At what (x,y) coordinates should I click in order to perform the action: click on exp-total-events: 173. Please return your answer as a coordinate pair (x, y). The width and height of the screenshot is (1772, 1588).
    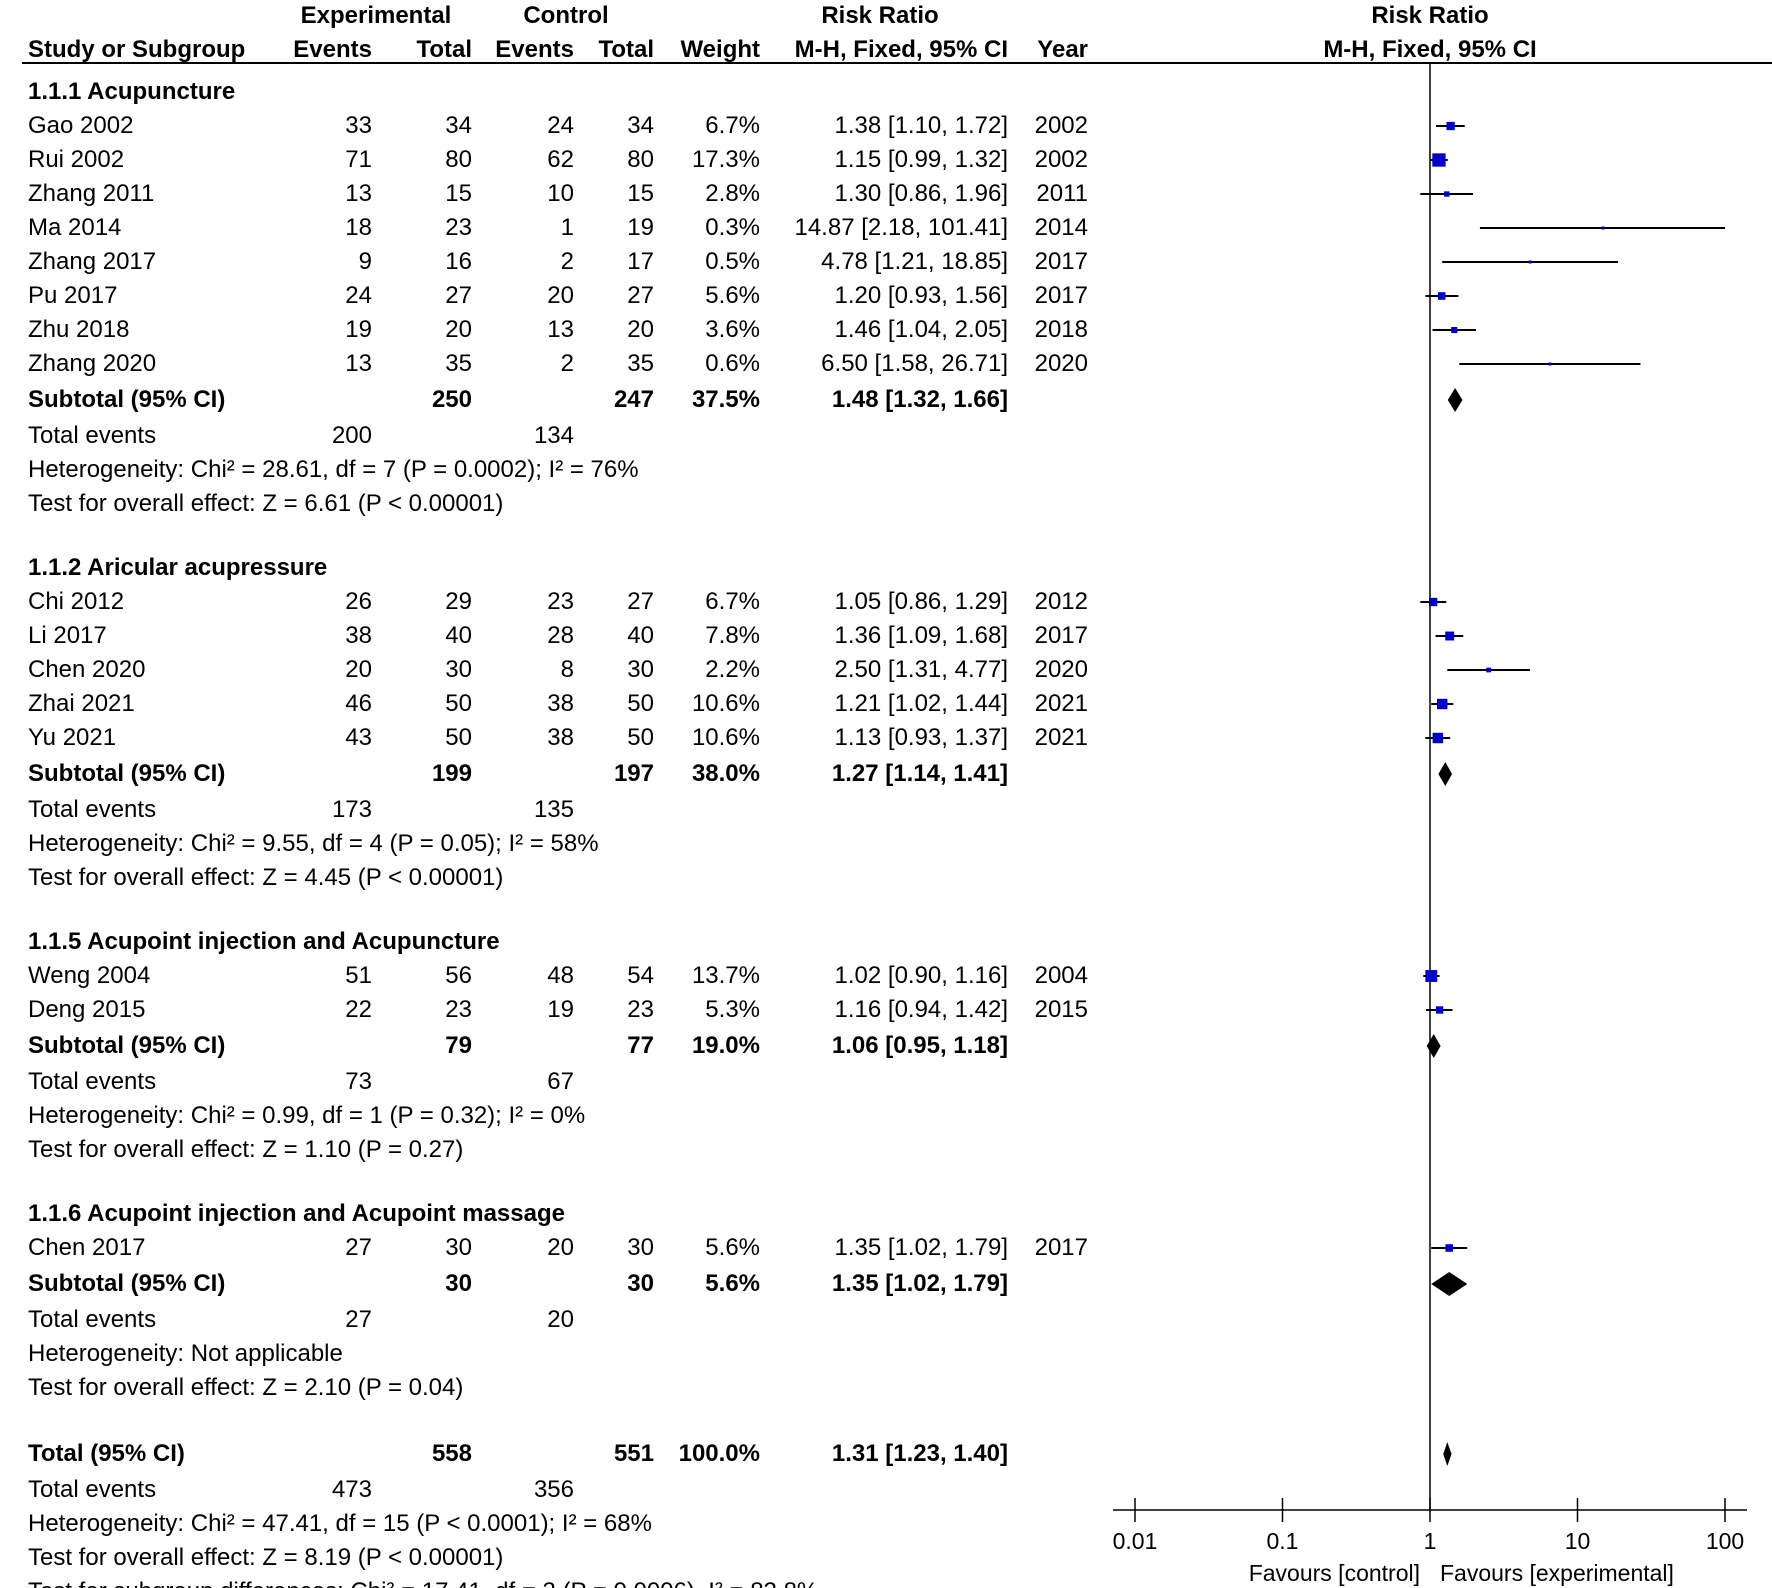
    Looking at the image, I should click on (351, 809).